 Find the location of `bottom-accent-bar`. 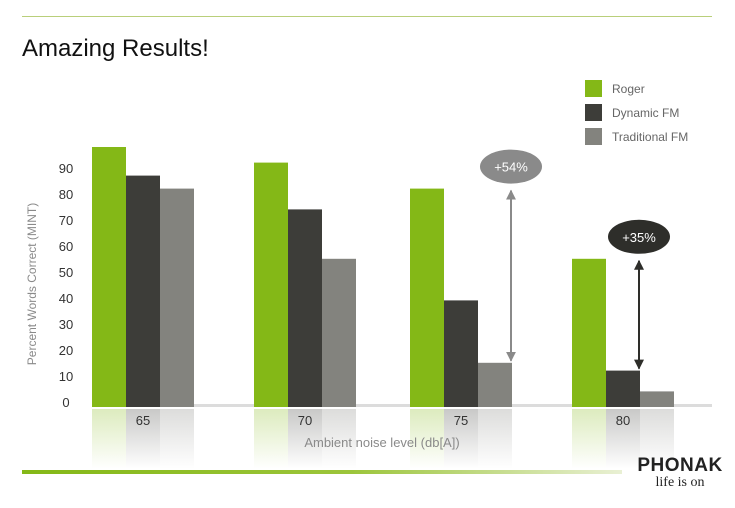

bottom-accent-bar is located at coordinates (322, 472).